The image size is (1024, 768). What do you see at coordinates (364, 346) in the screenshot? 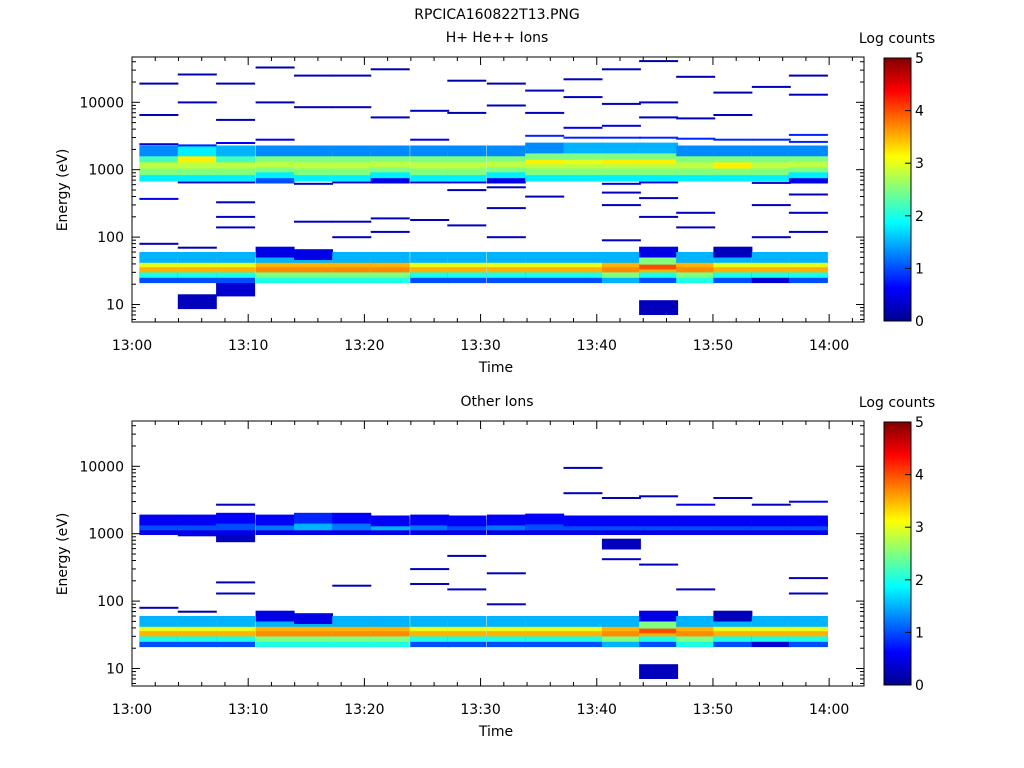
I see `x-tick-label: 13:20` at bounding box center [364, 346].